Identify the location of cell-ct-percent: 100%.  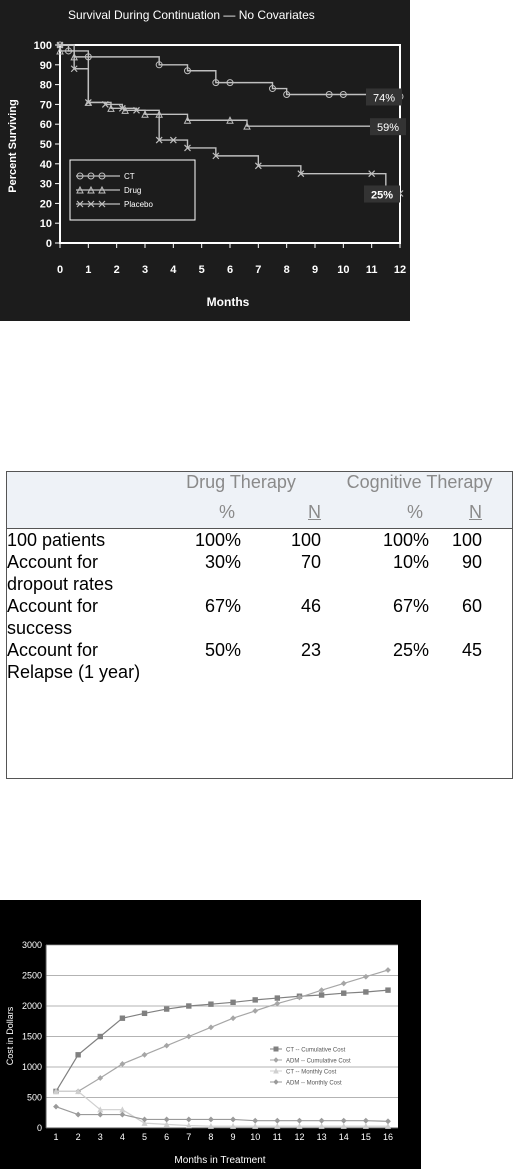
(405, 540).